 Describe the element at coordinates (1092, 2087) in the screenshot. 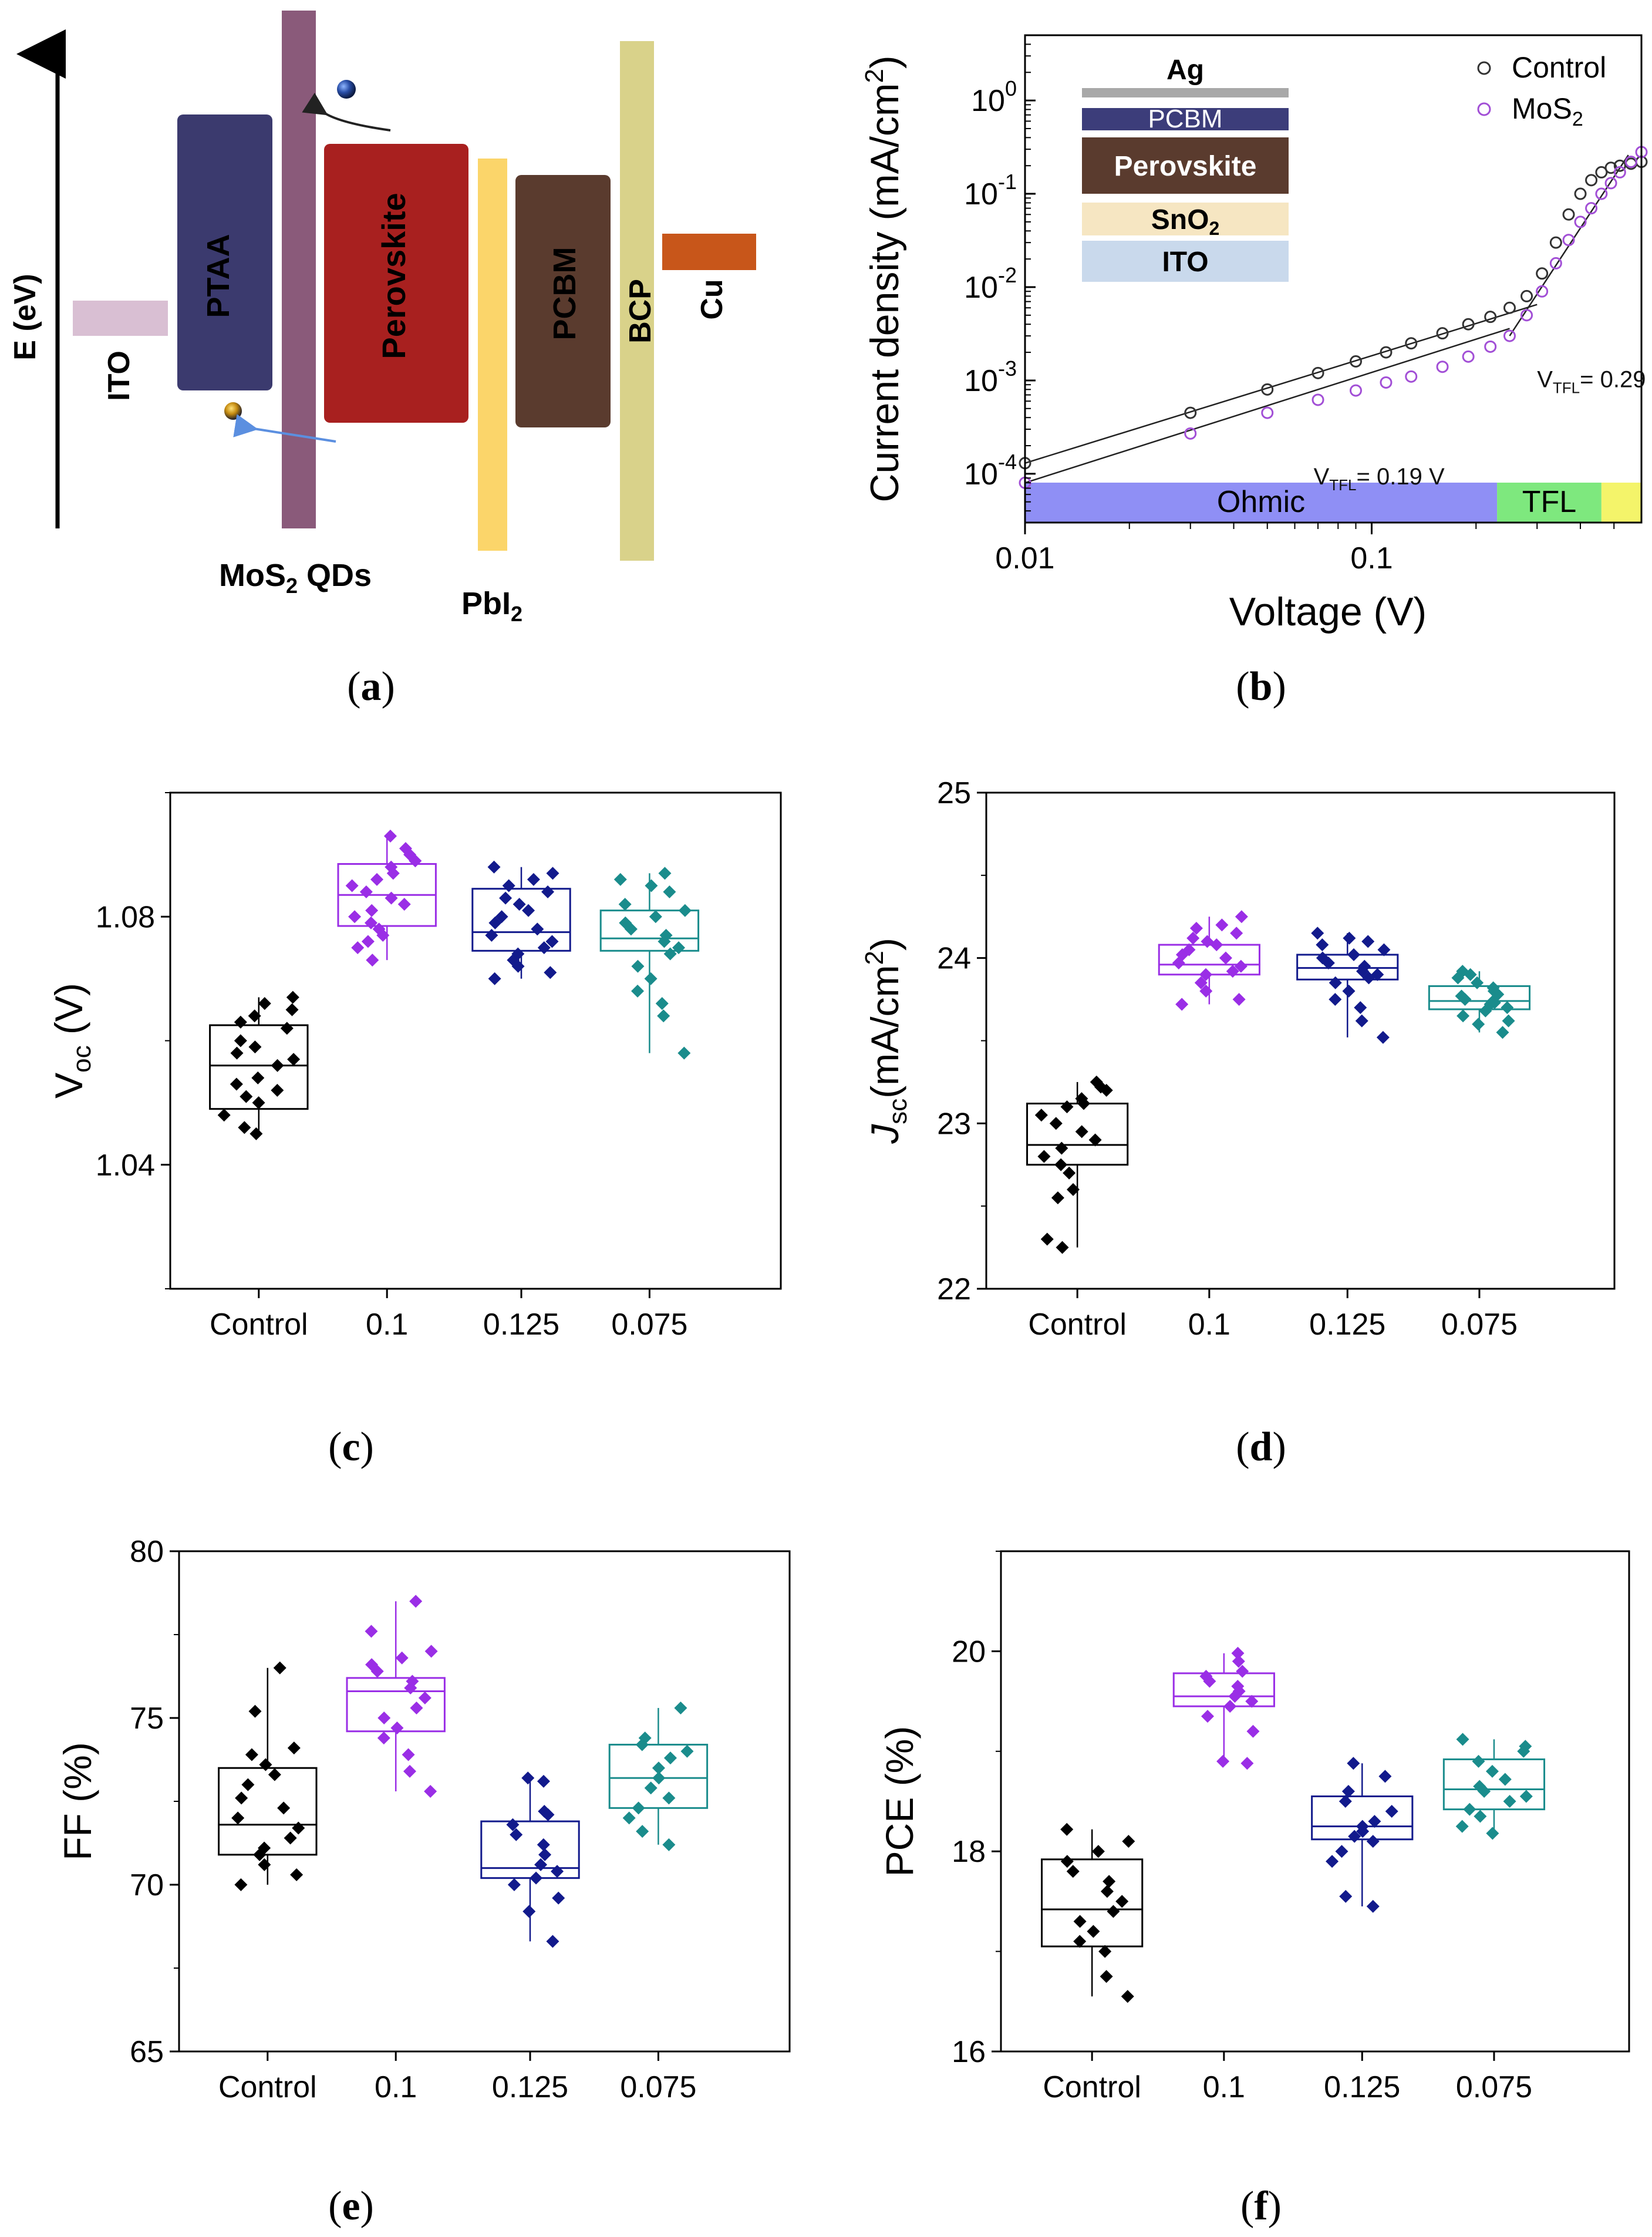

I see `category-label-0: Control` at that location.